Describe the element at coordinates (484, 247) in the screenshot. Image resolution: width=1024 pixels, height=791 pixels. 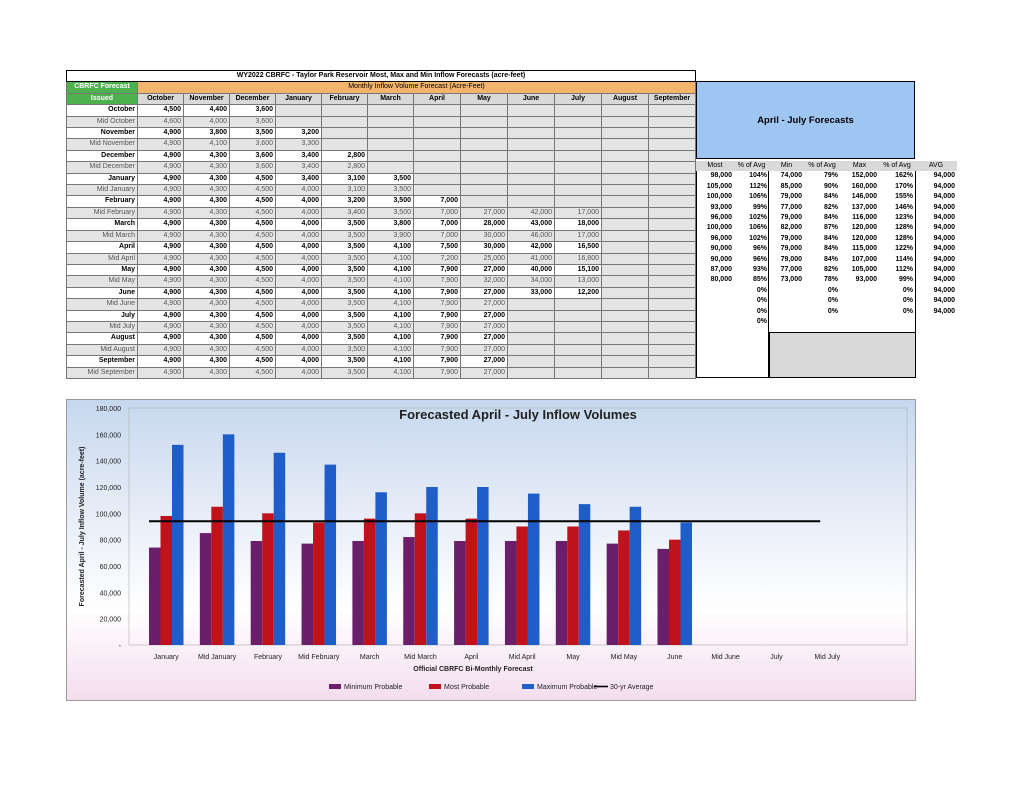
I see `table-cell: 30,000` at that location.